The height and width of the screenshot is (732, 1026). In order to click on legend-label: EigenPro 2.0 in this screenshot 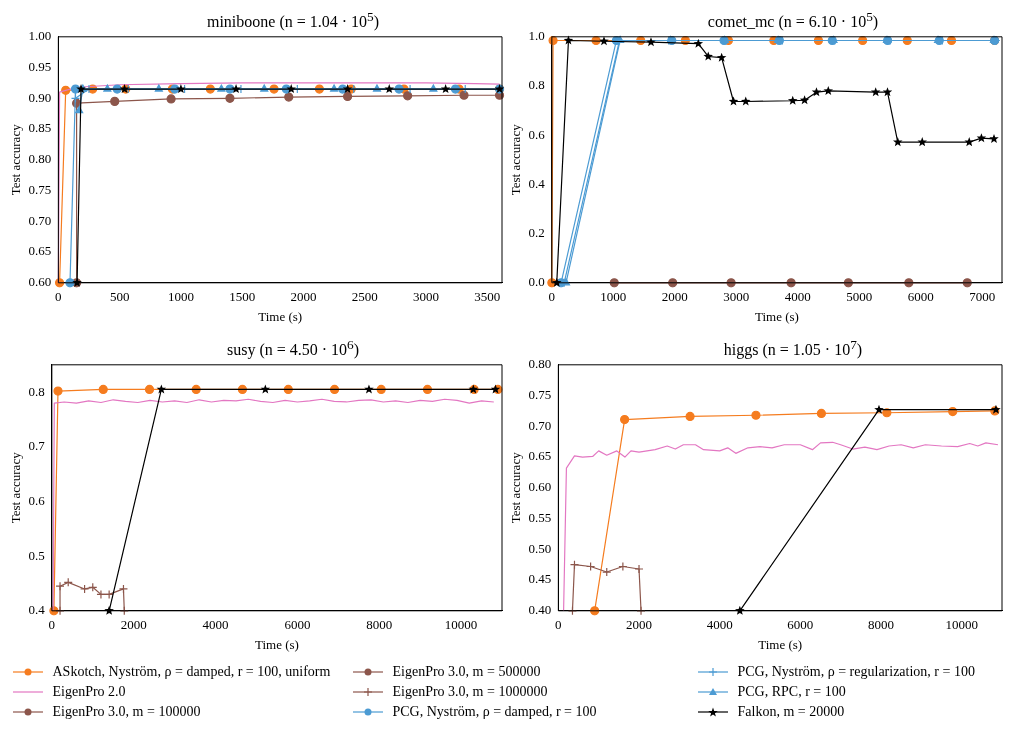, I will do `click(89, 692)`.